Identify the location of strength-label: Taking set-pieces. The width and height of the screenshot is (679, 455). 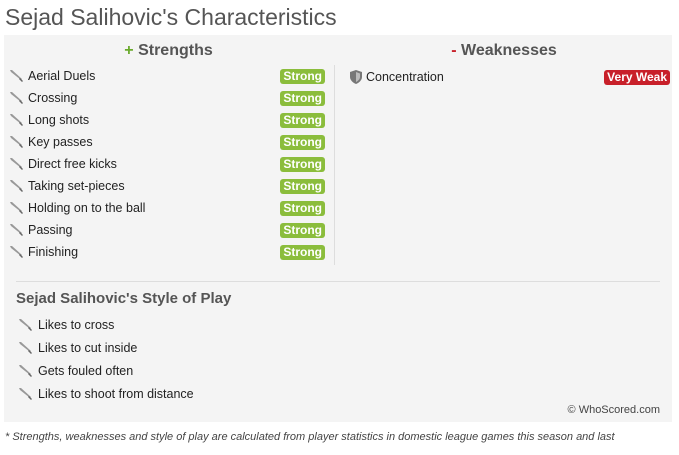
(76, 186).